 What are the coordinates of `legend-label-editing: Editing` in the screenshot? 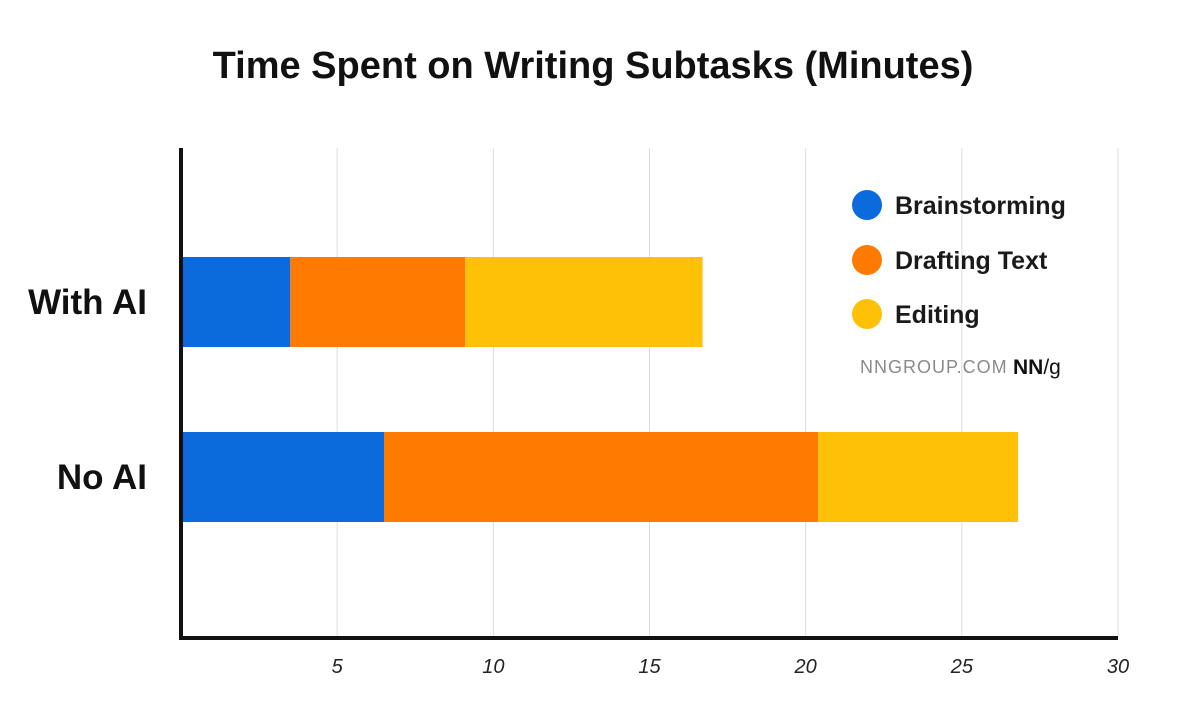 It's located at (937, 315).